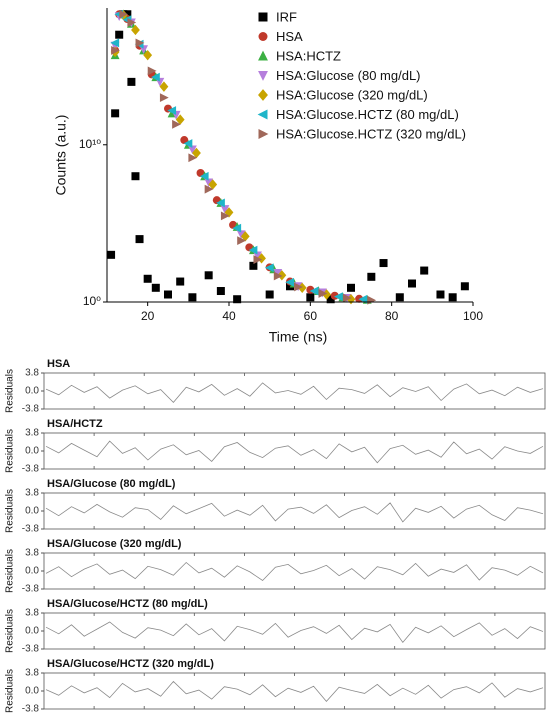  I want to click on legend-label: HSA:HCTZ, so click(308, 55).